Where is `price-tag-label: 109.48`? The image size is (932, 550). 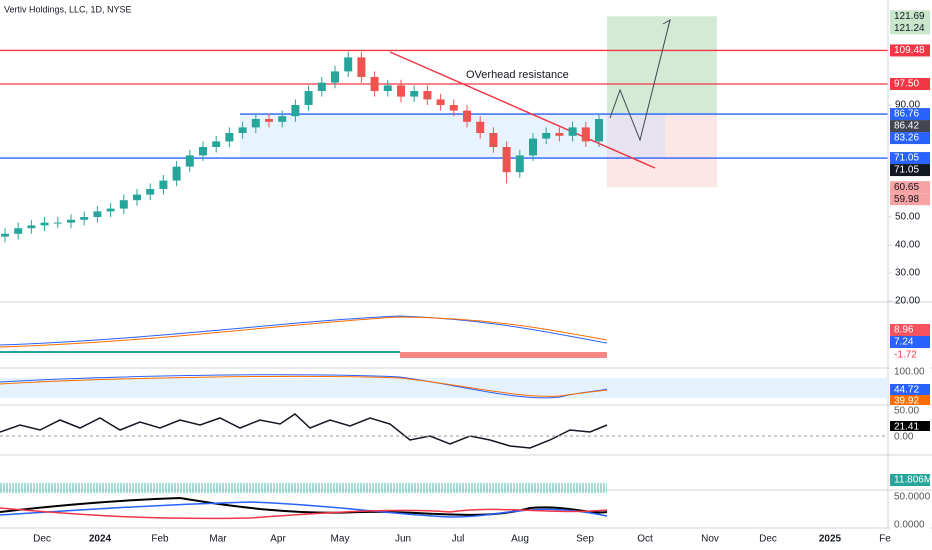
price-tag-label: 109.48 is located at coordinates (909, 50).